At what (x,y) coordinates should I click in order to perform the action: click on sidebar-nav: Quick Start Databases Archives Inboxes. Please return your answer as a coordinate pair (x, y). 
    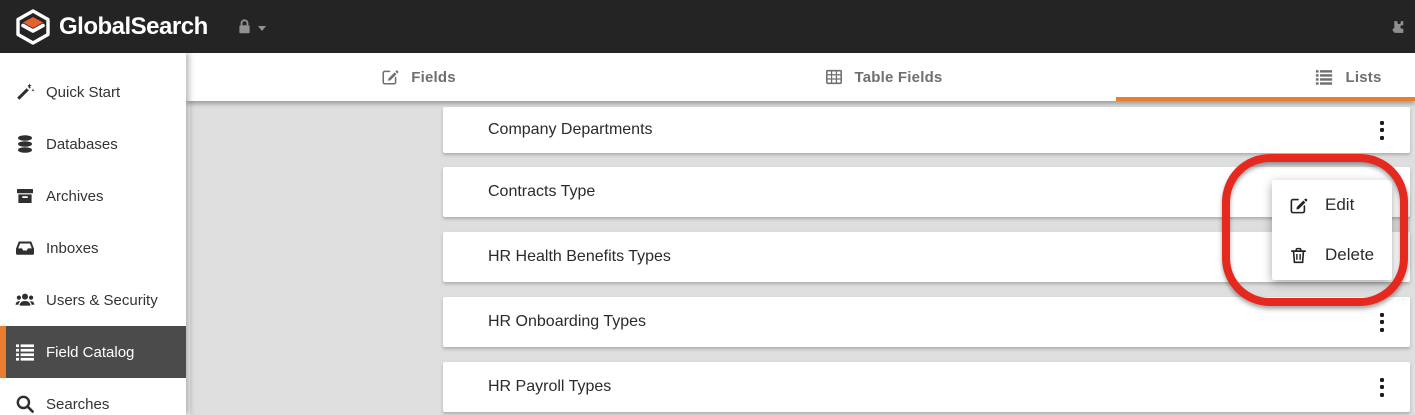
    Looking at the image, I should click on (93, 234).